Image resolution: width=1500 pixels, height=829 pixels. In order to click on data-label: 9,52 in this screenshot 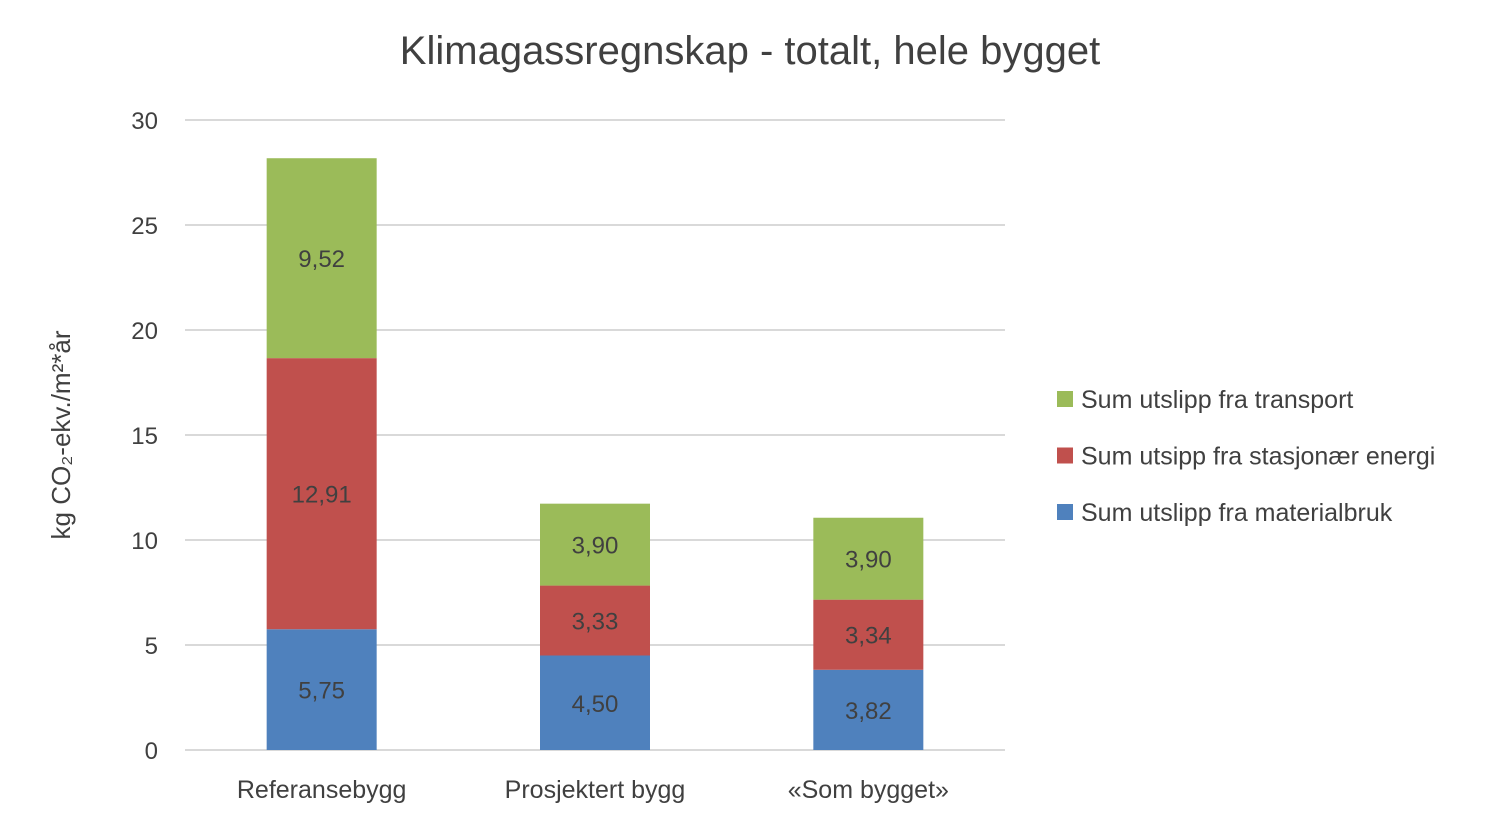, I will do `click(321, 259)`.